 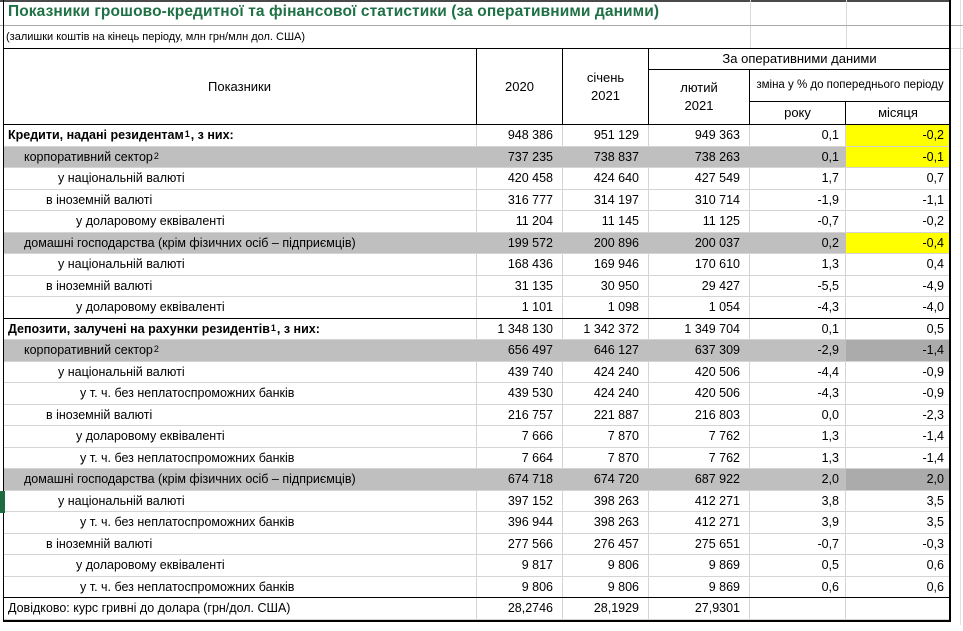 I want to click on row-label-text: Депозити, залучені на рахунки резидентів, so click(x=139, y=328).